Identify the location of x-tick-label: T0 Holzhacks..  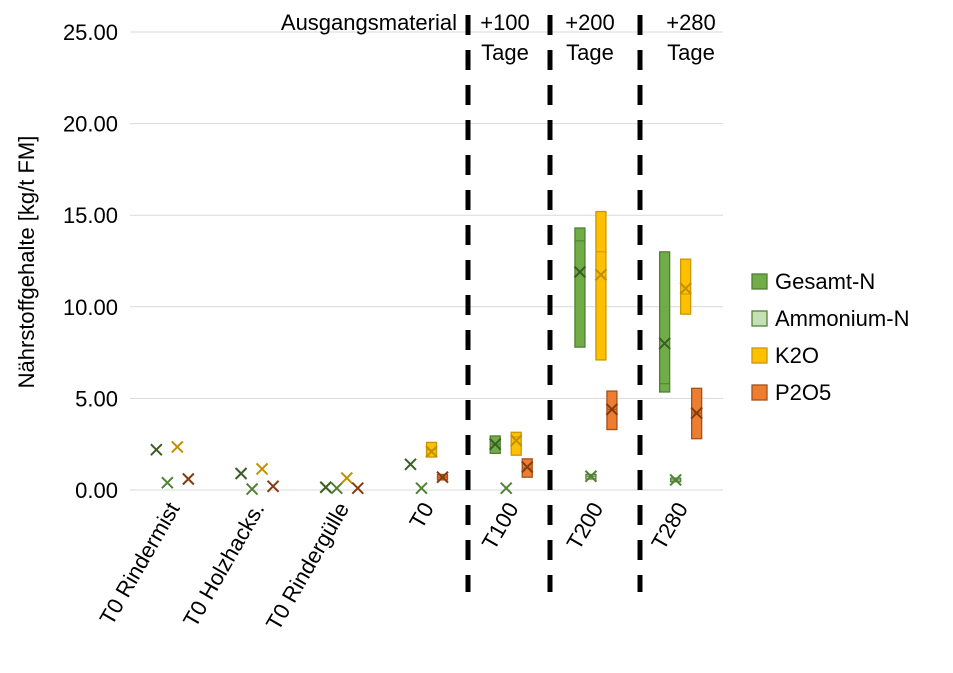
(223, 564).